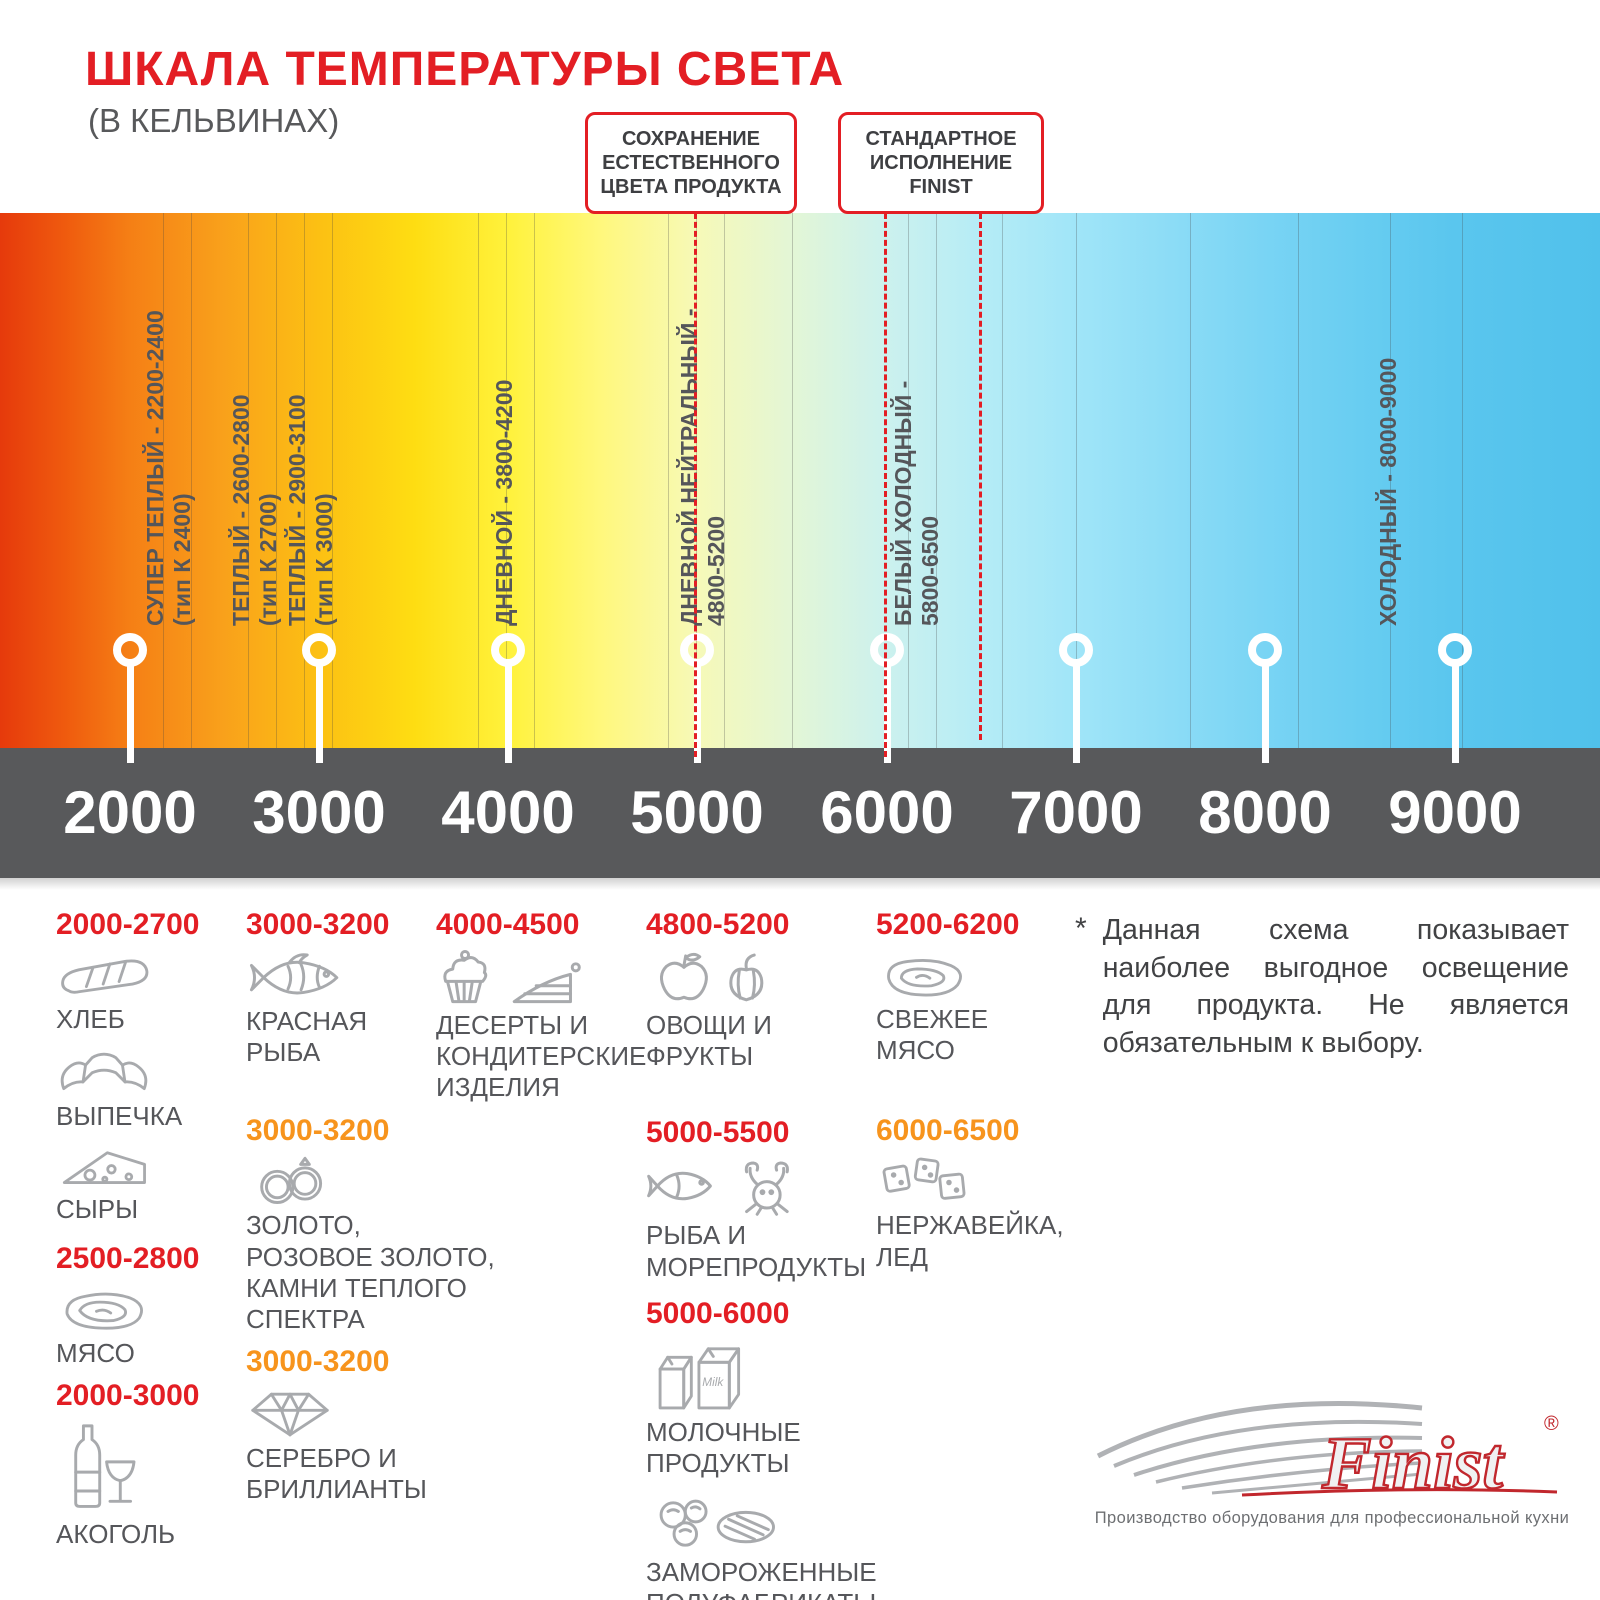  What do you see at coordinates (155, 468) in the screenshot?
I see `zone-label-text: СУПЕР ТЕПЛЫЙ - 2200-2400` at bounding box center [155, 468].